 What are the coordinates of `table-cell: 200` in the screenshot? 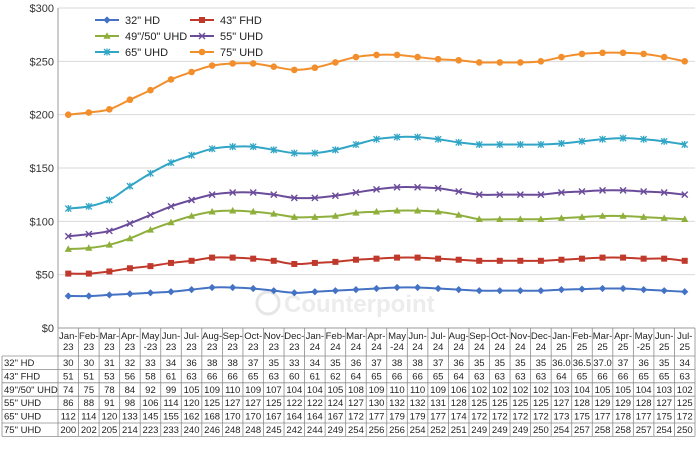 It's located at (68, 430).